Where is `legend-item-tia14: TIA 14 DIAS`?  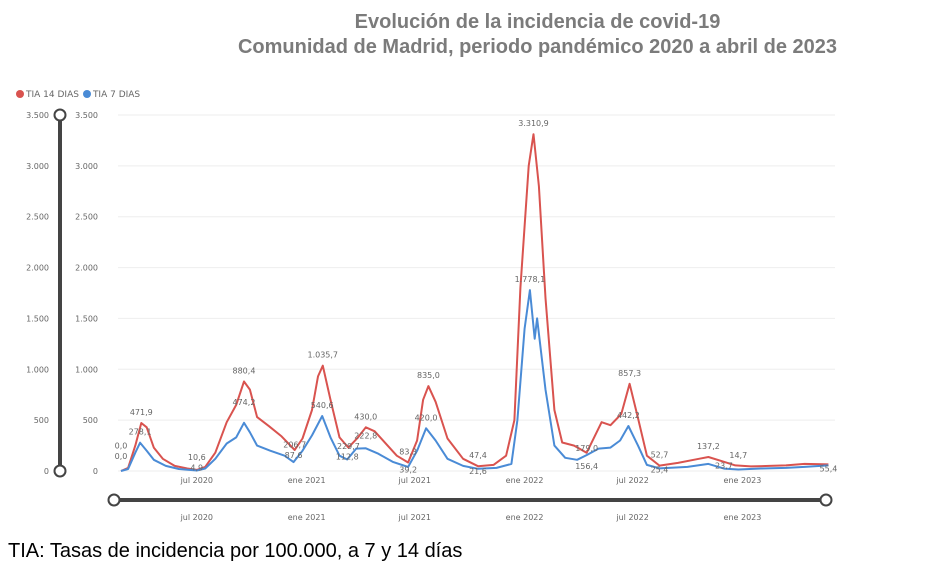 legend-item-tia14: TIA 14 DIAS is located at coordinates (47, 95).